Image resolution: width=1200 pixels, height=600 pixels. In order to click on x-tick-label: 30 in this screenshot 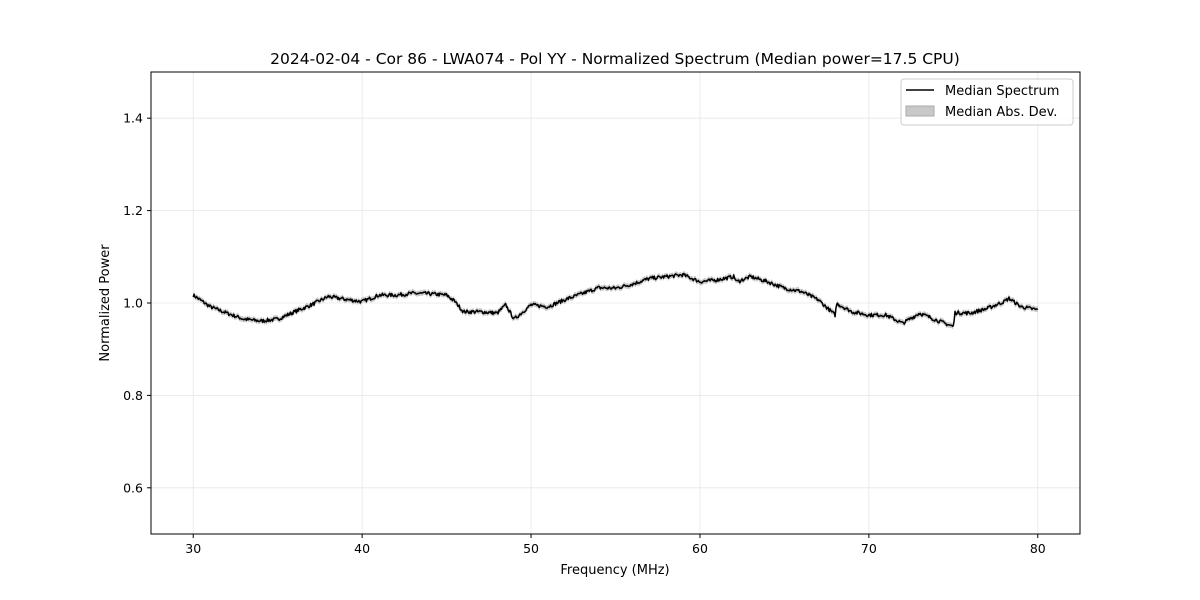, I will do `click(193, 548)`.